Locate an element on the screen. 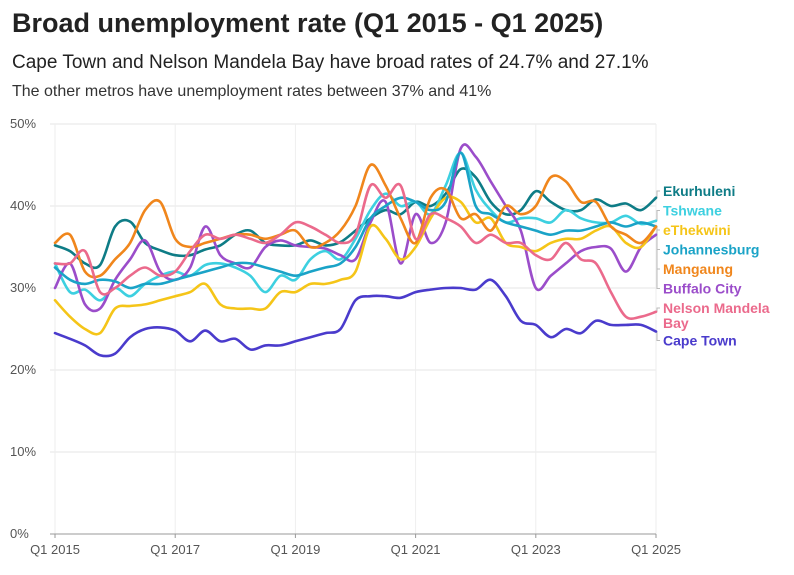 Image resolution: width=794 pixels, height=575 pixels. legend-label-johannesburg: Johannesburg is located at coordinates (711, 250).